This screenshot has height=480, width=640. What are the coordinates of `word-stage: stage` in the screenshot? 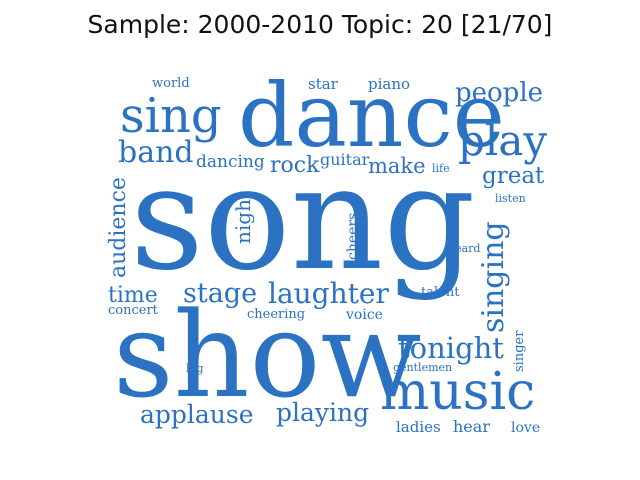 It's located at (220, 293).